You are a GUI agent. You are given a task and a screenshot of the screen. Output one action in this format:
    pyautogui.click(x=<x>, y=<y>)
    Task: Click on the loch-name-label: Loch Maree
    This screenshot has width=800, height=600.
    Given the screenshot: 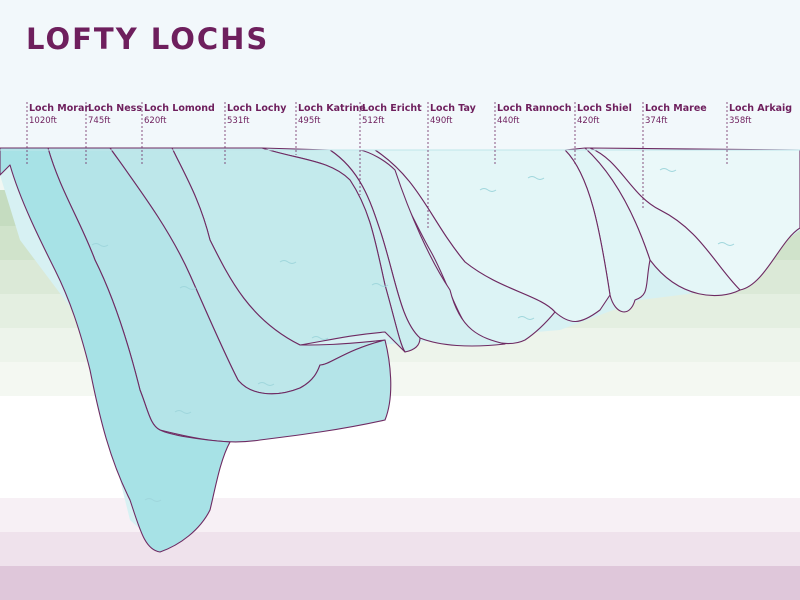 What is the action you would take?
    pyautogui.click(x=676, y=108)
    